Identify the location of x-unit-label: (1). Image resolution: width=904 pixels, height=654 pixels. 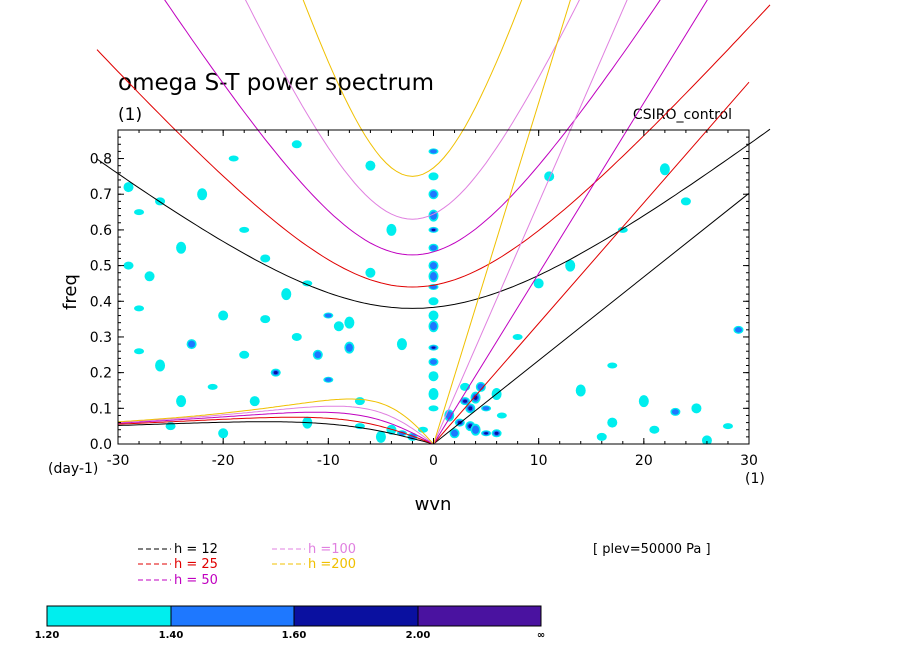
(755, 479).